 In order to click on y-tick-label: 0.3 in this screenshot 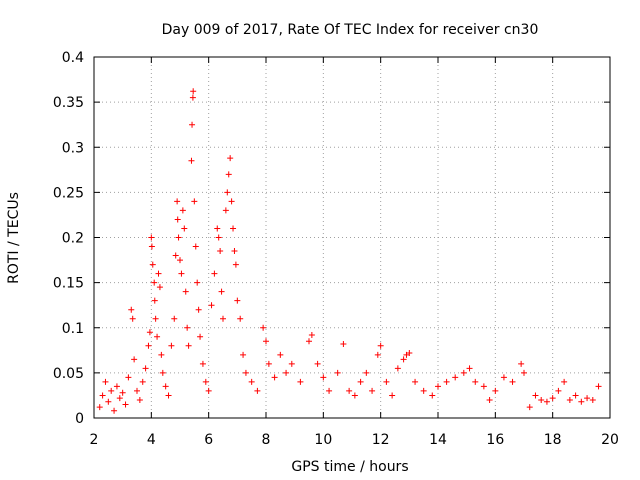, I will do `click(73, 148)`.